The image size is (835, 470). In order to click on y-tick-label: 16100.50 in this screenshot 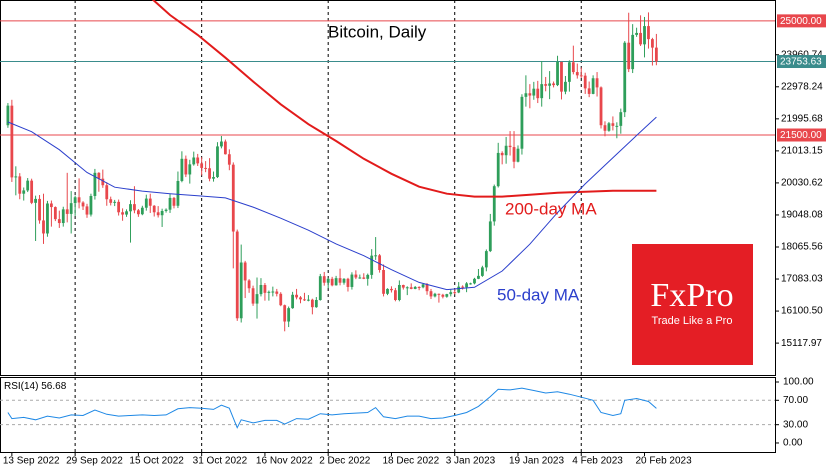, I will do `click(802, 311)`.